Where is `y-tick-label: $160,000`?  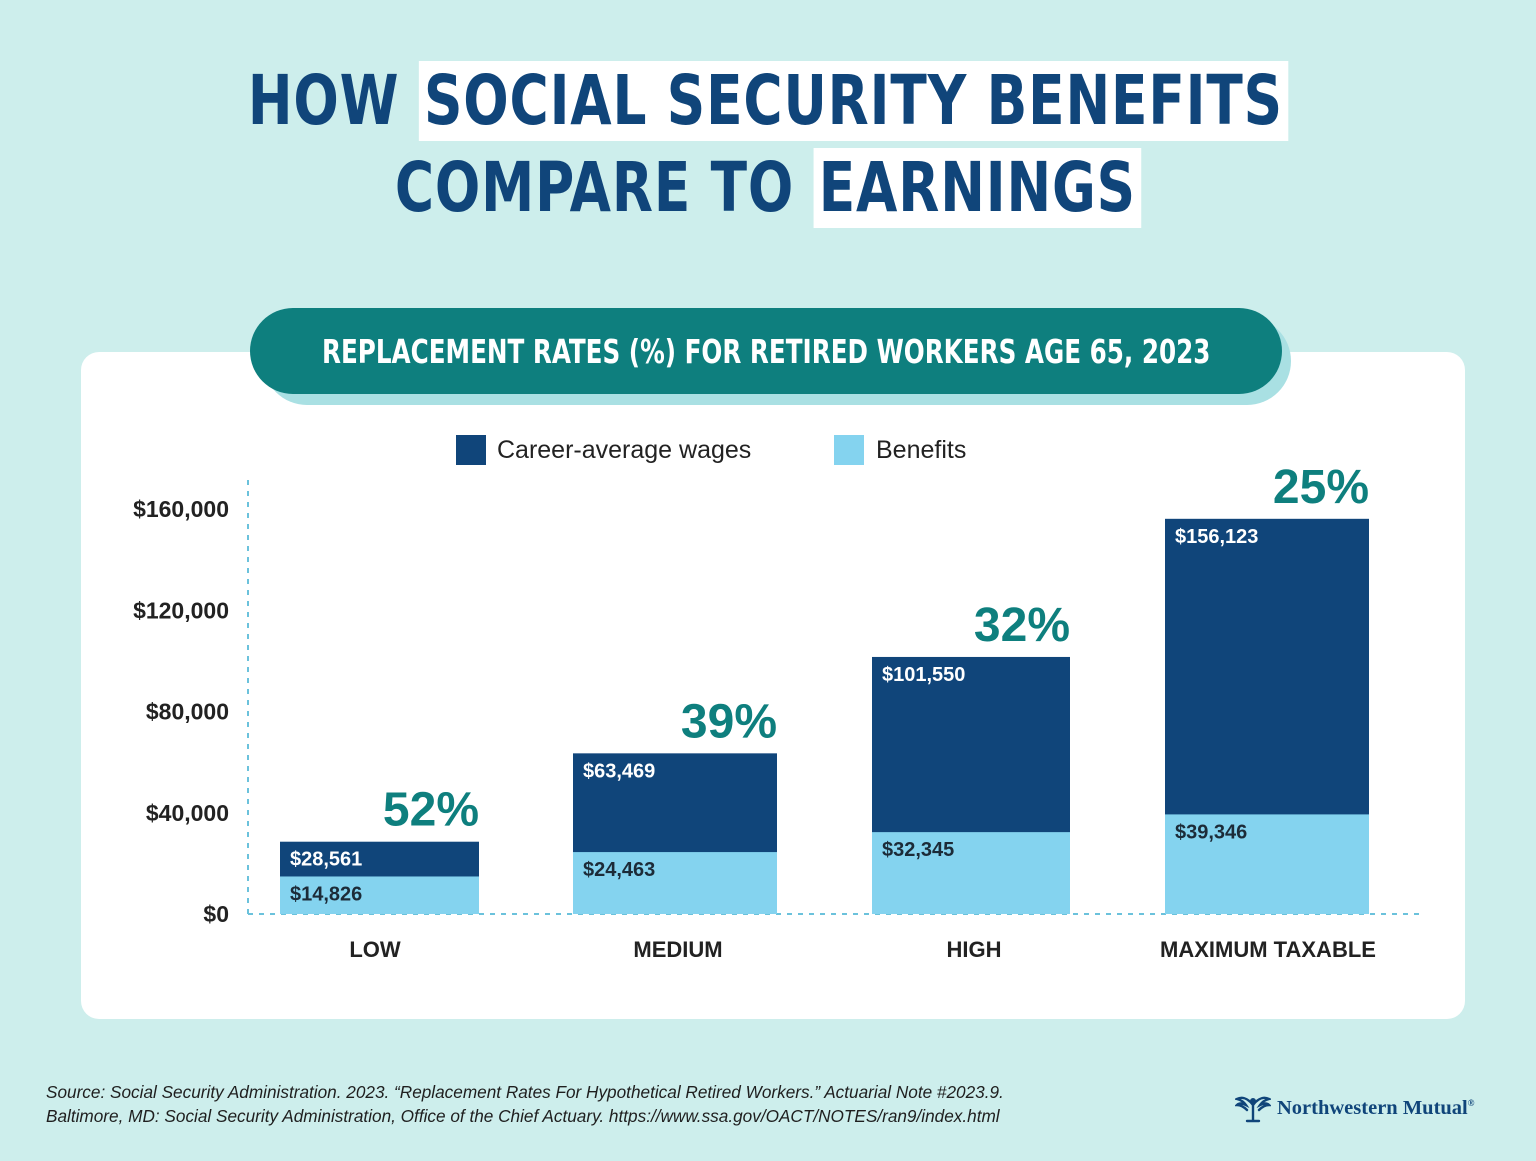 y-tick-label: $160,000 is located at coordinates (181, 509).